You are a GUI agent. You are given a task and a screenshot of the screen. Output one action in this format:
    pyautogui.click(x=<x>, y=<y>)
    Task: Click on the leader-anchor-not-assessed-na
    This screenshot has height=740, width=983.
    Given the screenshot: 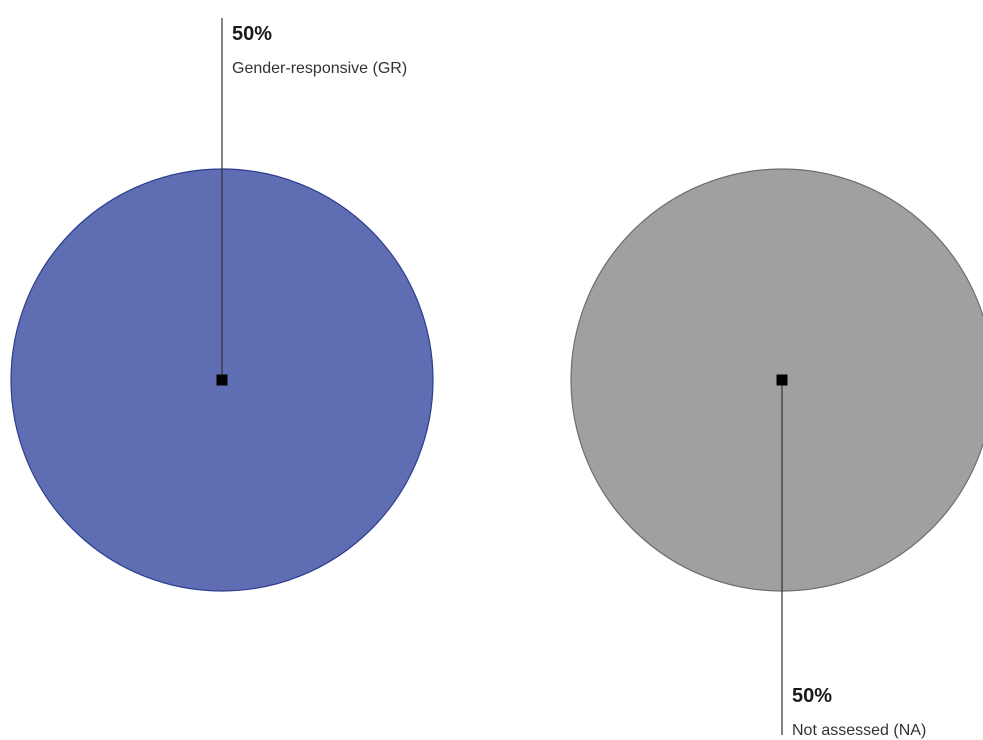 What is the action you would take?
    pyautogui.click(x=782, y=380)
    